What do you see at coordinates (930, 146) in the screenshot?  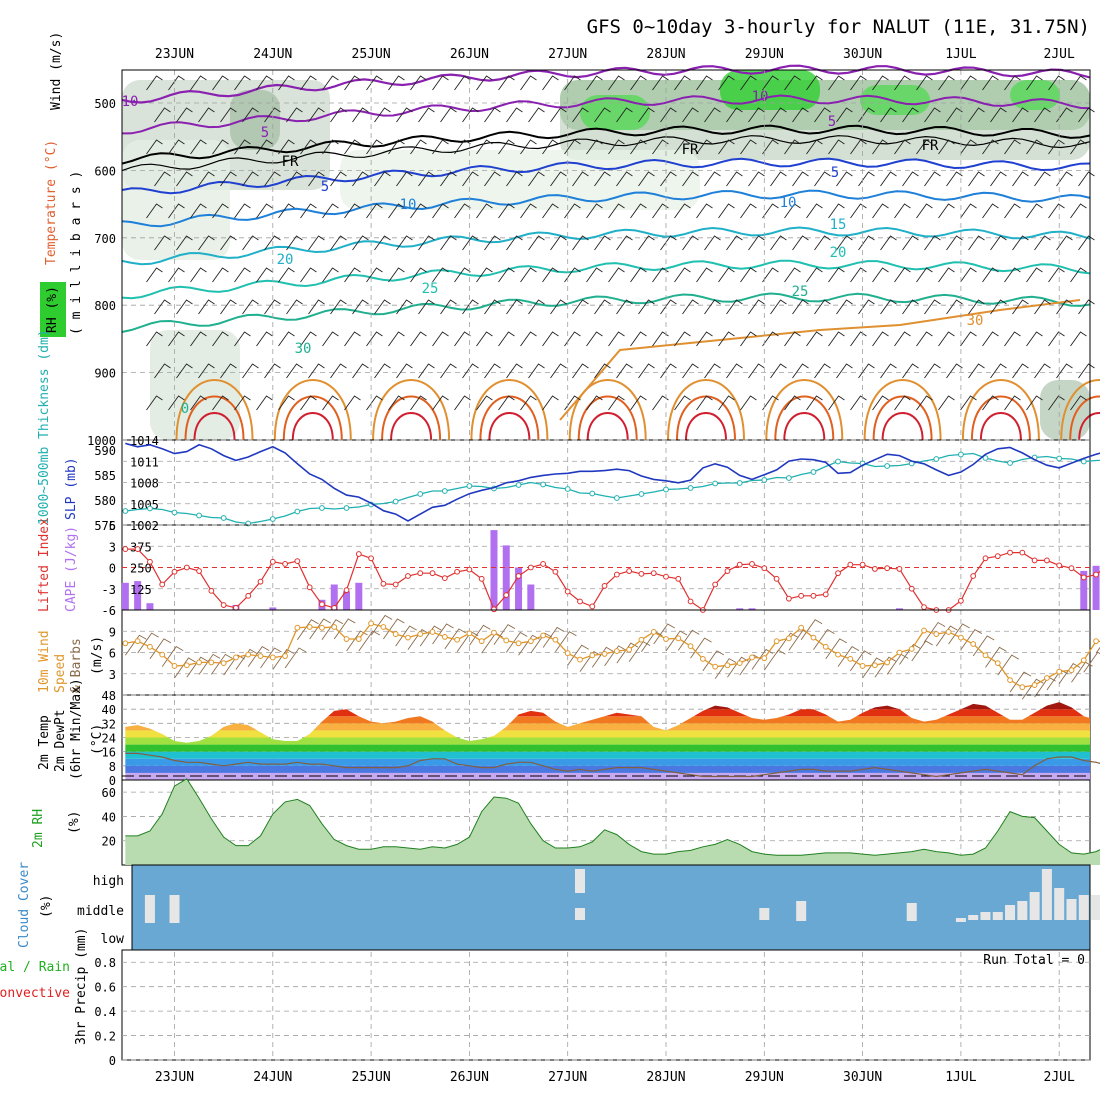 I see `contour-label: FR` at bounding box center [930, 146].